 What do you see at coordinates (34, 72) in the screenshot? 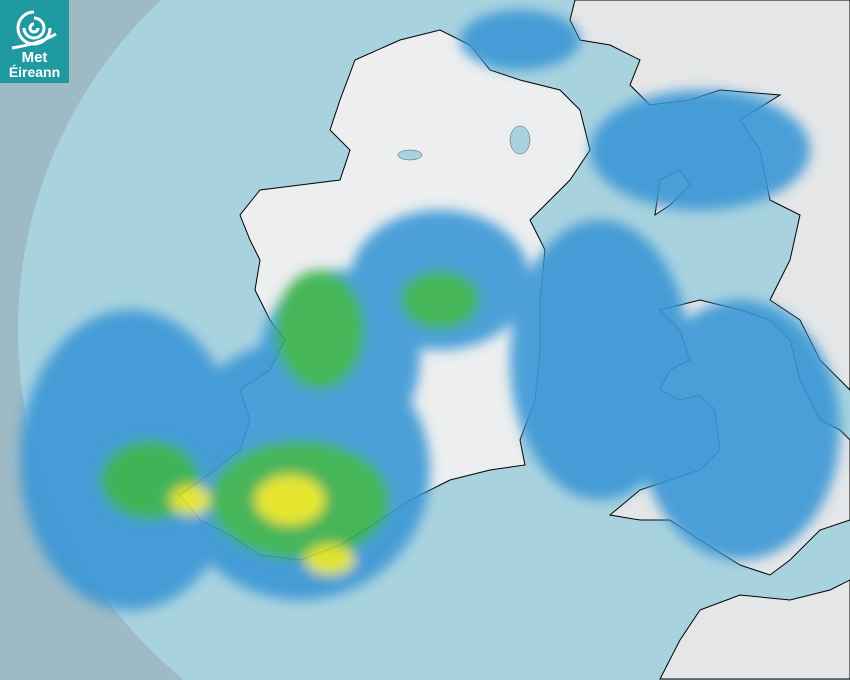
I see `logo-text-eireann: Éireann` at bounding box center [34, 72].